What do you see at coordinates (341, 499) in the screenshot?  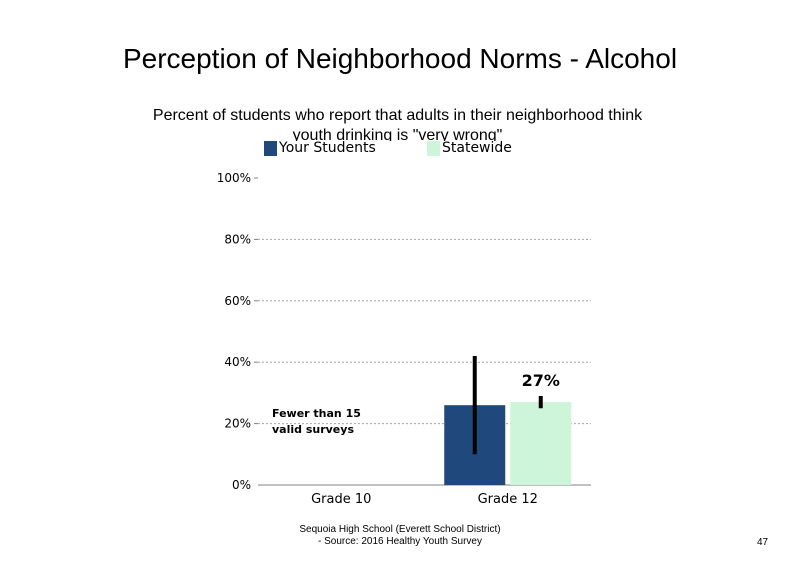 I see `x-tick-label: Grade 10` at bounding box center [341, 499].